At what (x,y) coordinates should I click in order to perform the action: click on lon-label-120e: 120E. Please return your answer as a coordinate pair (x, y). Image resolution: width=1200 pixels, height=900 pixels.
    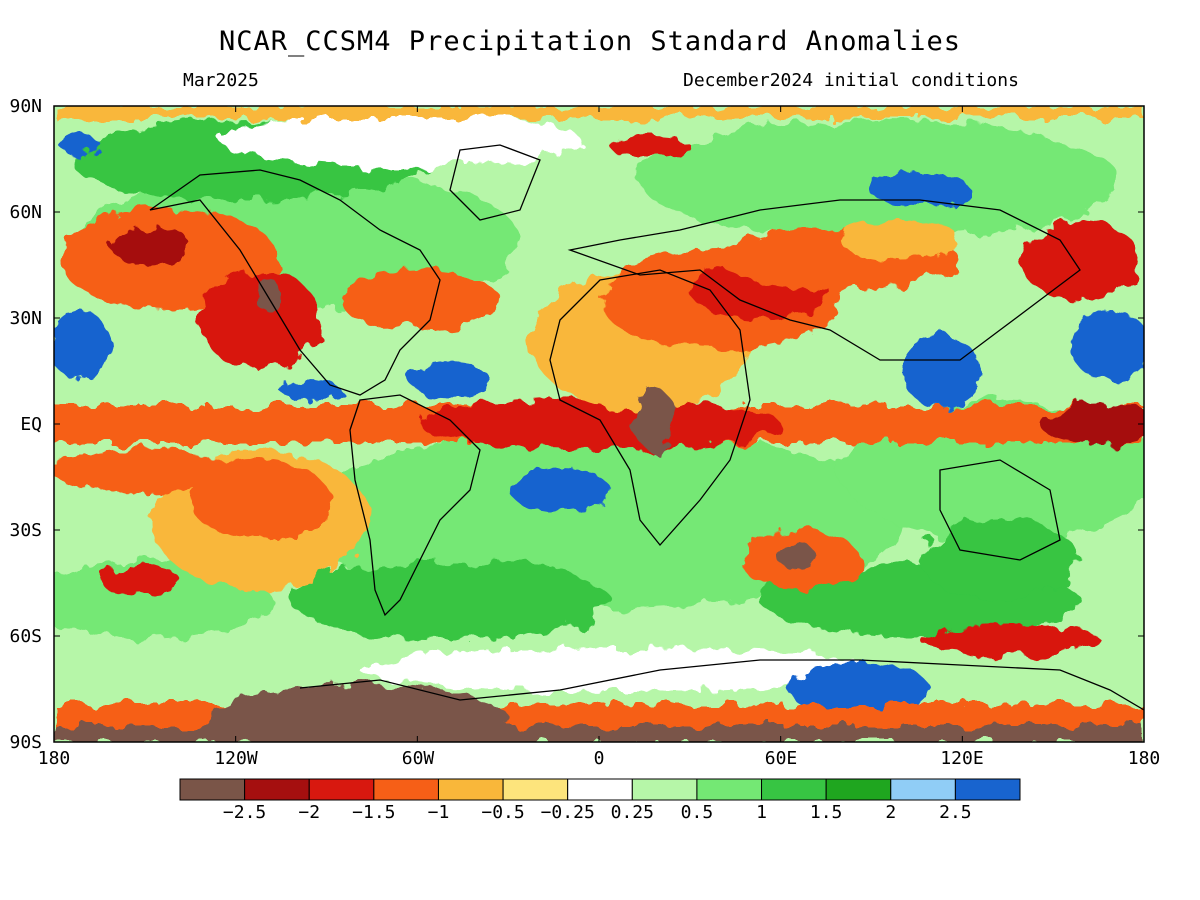
    Looking at the image, I should click on (962, 758).